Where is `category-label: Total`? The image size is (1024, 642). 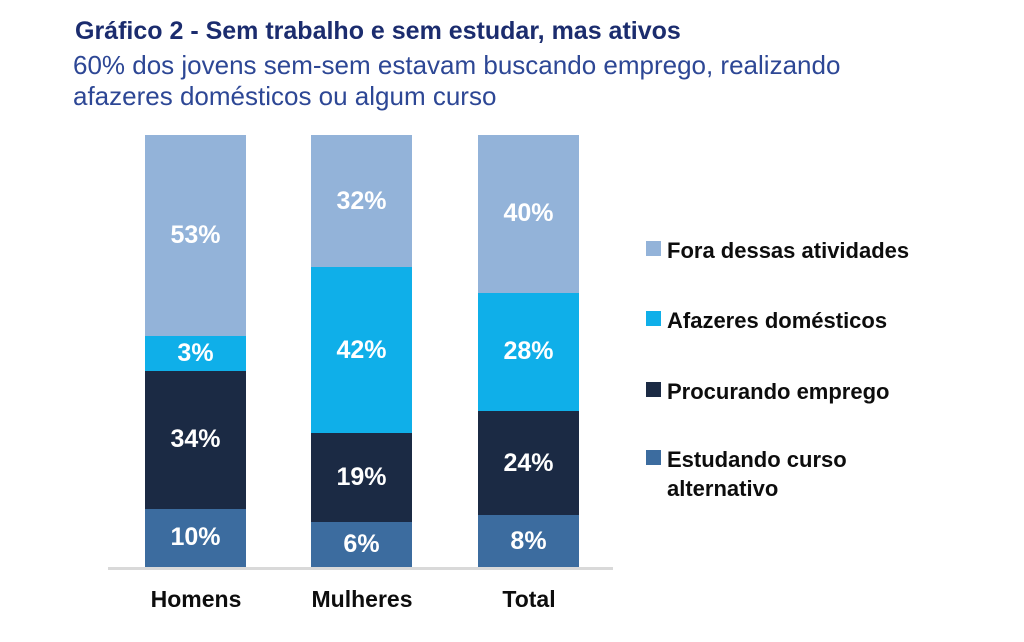
category-label: Total is located at coordinates (529, 599).